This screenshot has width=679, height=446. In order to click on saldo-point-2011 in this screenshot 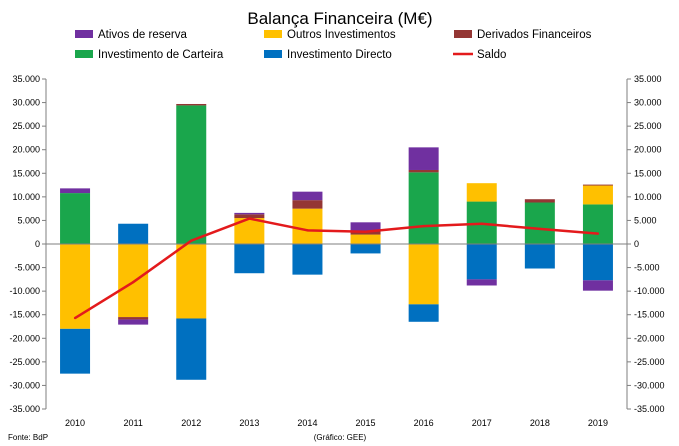, I will do `click(133, 282)`.